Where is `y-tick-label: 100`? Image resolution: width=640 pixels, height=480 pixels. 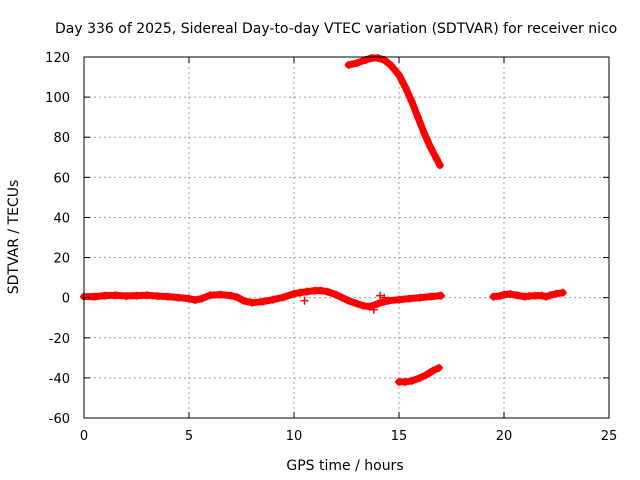
y-tick-label: 100 is located at coordinates (57, 98).